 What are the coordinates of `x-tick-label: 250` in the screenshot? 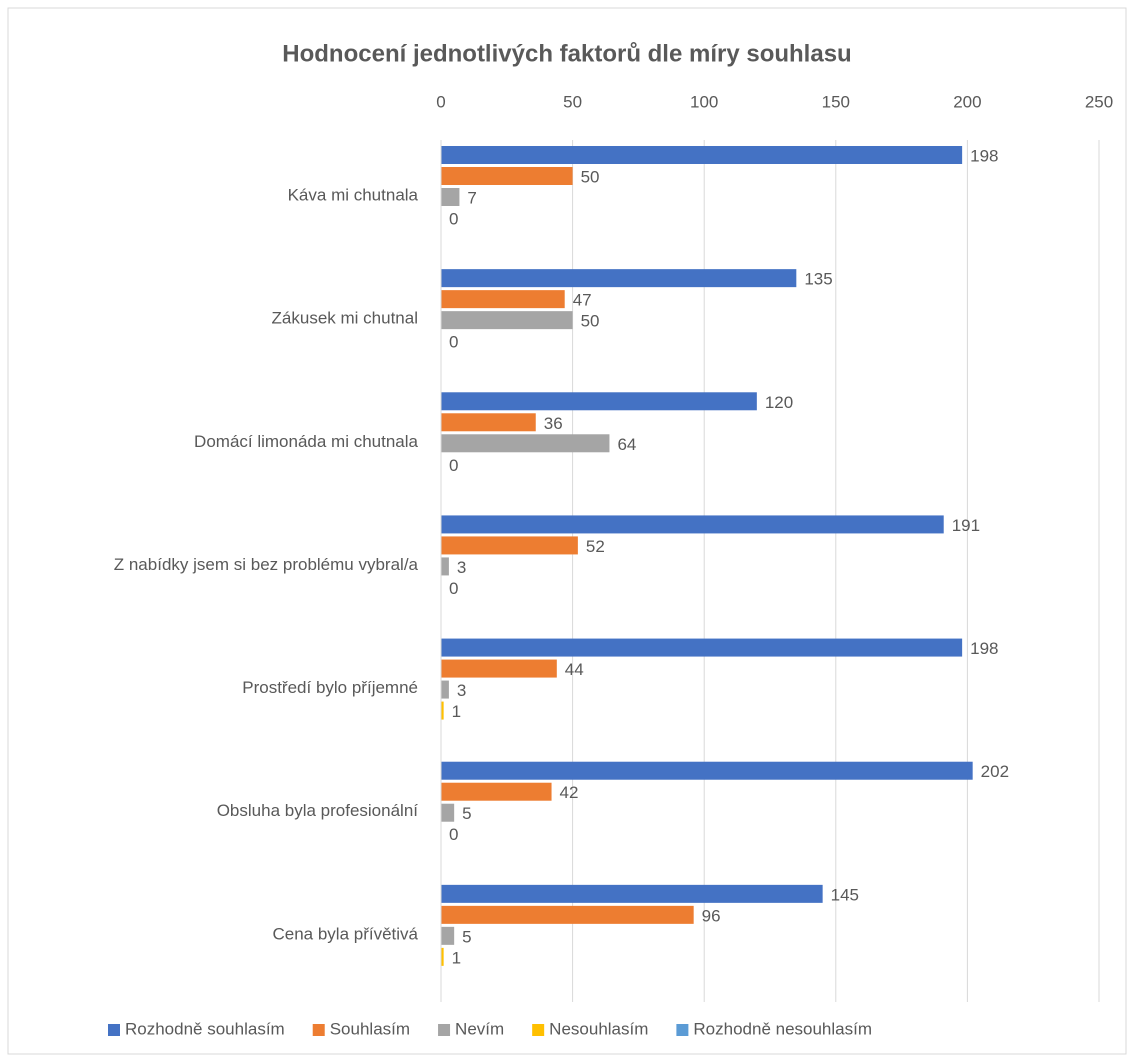 It's located at (1099, 101).